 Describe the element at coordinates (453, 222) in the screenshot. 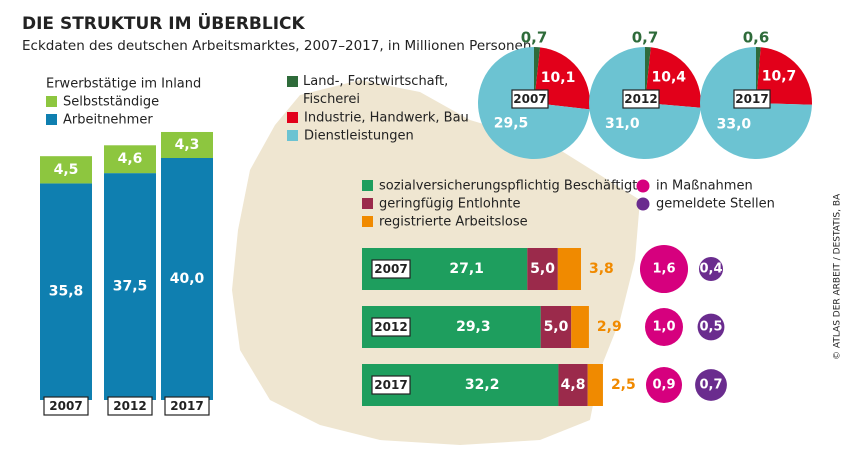

I see `legend-label: registrierte Arbeitslose` at that location.